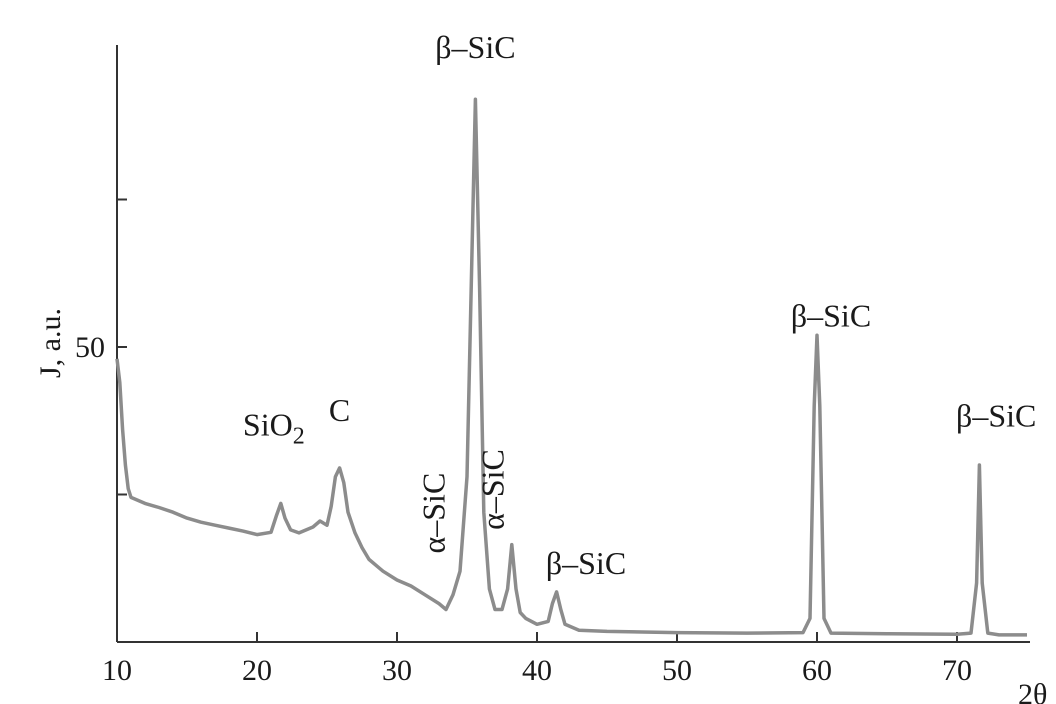  Describe the element at coordinates (50, 343) in the screenshot. I see `y-axis-label: J, a.u.` at that location.